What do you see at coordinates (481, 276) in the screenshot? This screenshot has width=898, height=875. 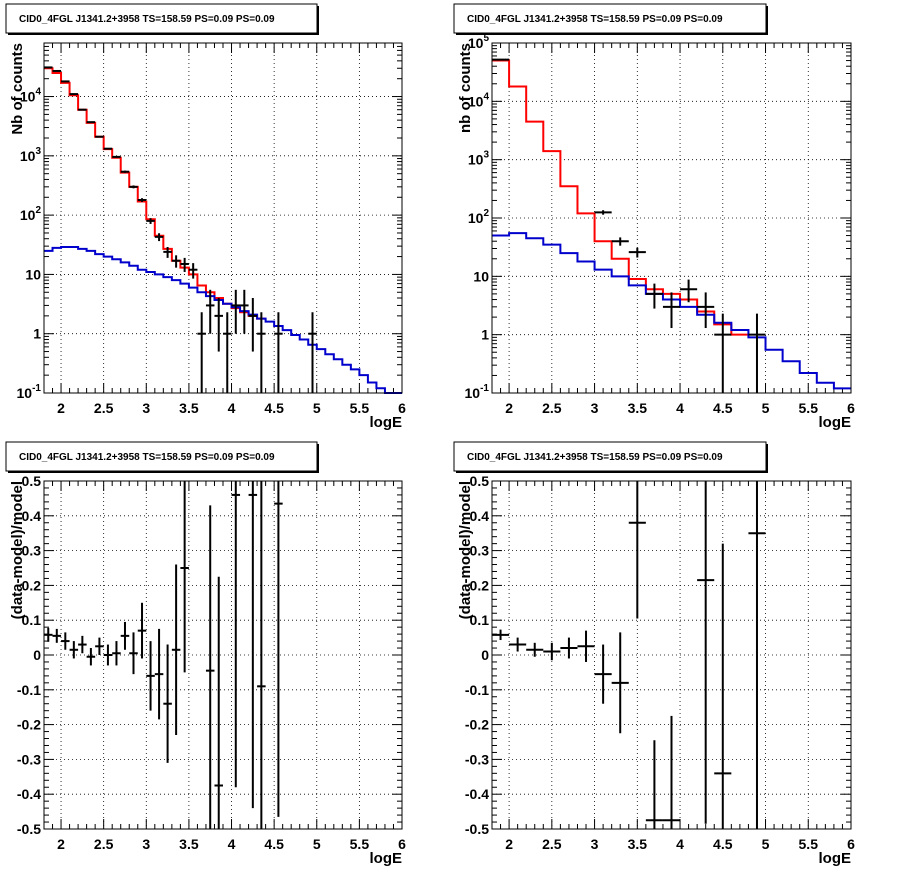 I see `tick-label: 10` at bounding box center [481, 276].